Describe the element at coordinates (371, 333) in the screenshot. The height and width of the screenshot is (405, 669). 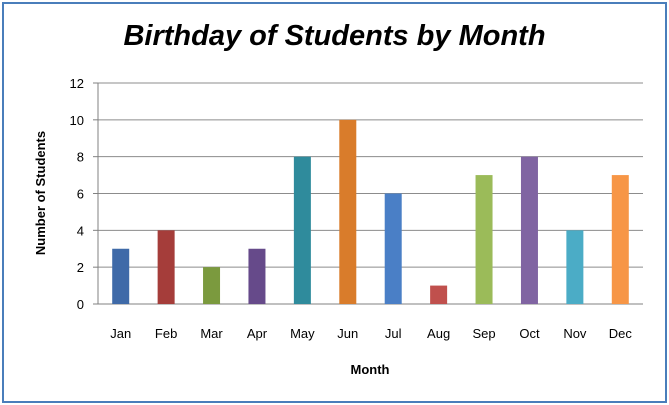
I see `x-tick-labels: Jan Feb Mar Apr May Jun Jul Aug Sep Oct Nov Dec` at that location.